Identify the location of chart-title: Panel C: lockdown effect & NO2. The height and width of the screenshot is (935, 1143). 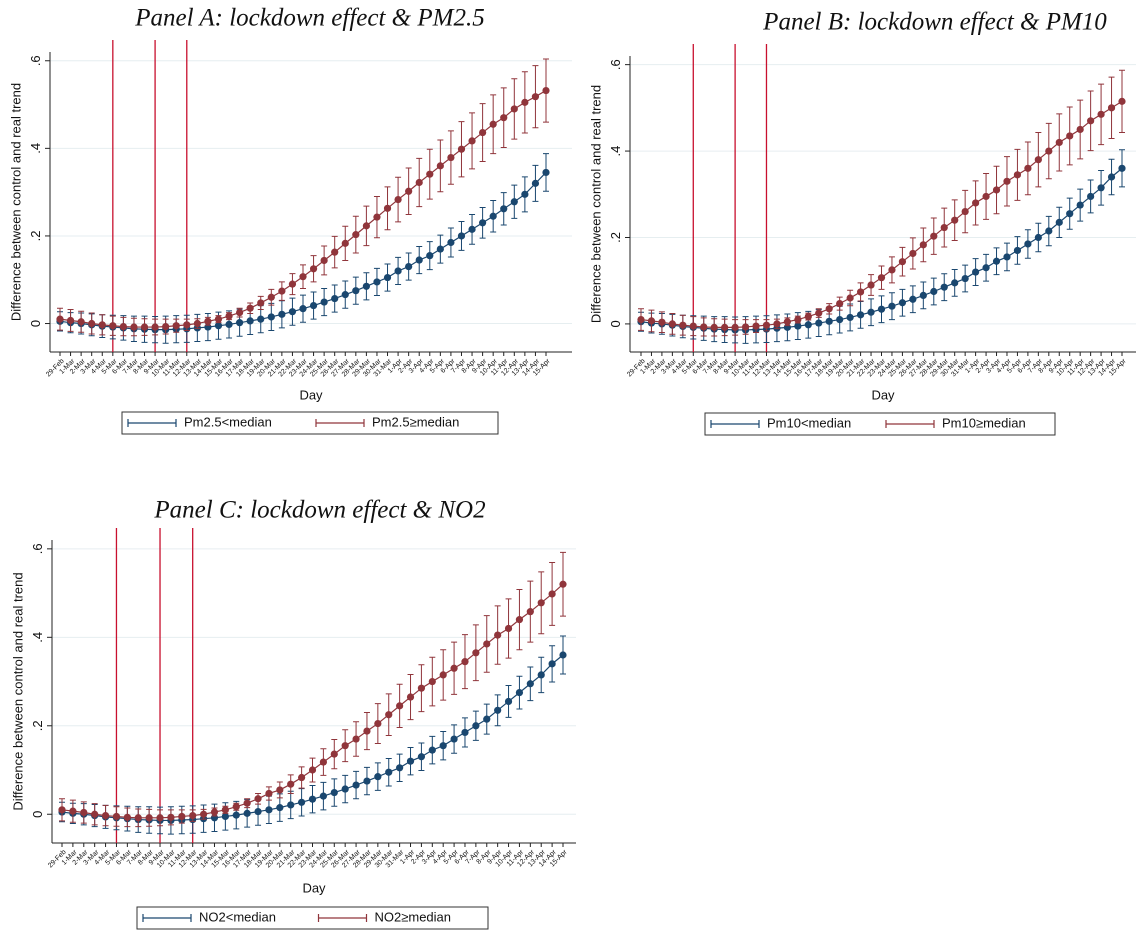
(319, 510).